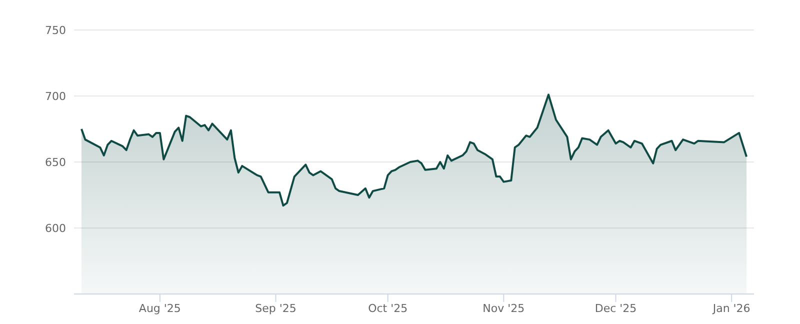  I want to click on y-tick-label: 650, so click(55, 162).